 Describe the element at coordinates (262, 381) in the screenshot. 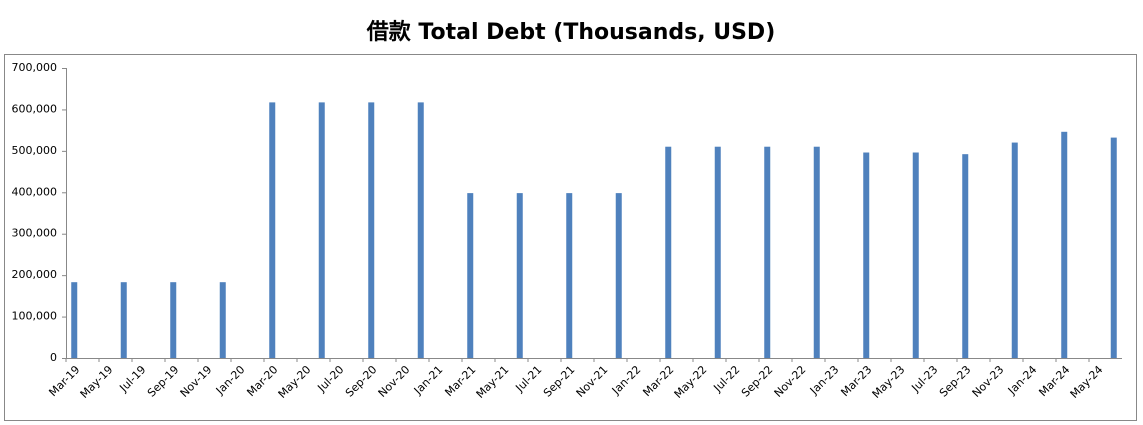

I see `x-tick-label: Mar-20` at that location.